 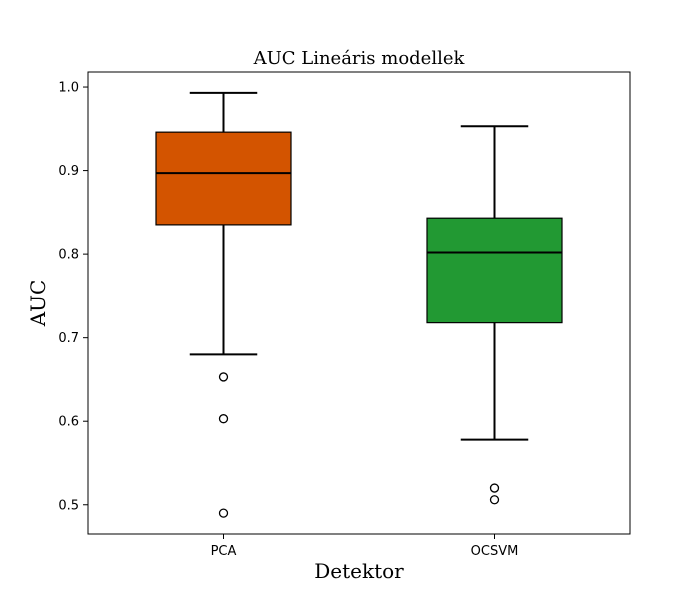 I want to click on box-ocsvm, so click(x=494, y=270).